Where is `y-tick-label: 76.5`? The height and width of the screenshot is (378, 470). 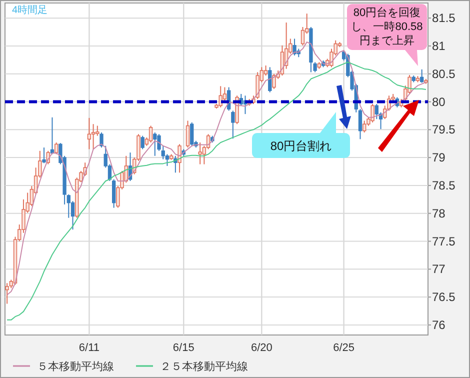 y-tick-label: 76.5 is located at coordinates (444, 297).